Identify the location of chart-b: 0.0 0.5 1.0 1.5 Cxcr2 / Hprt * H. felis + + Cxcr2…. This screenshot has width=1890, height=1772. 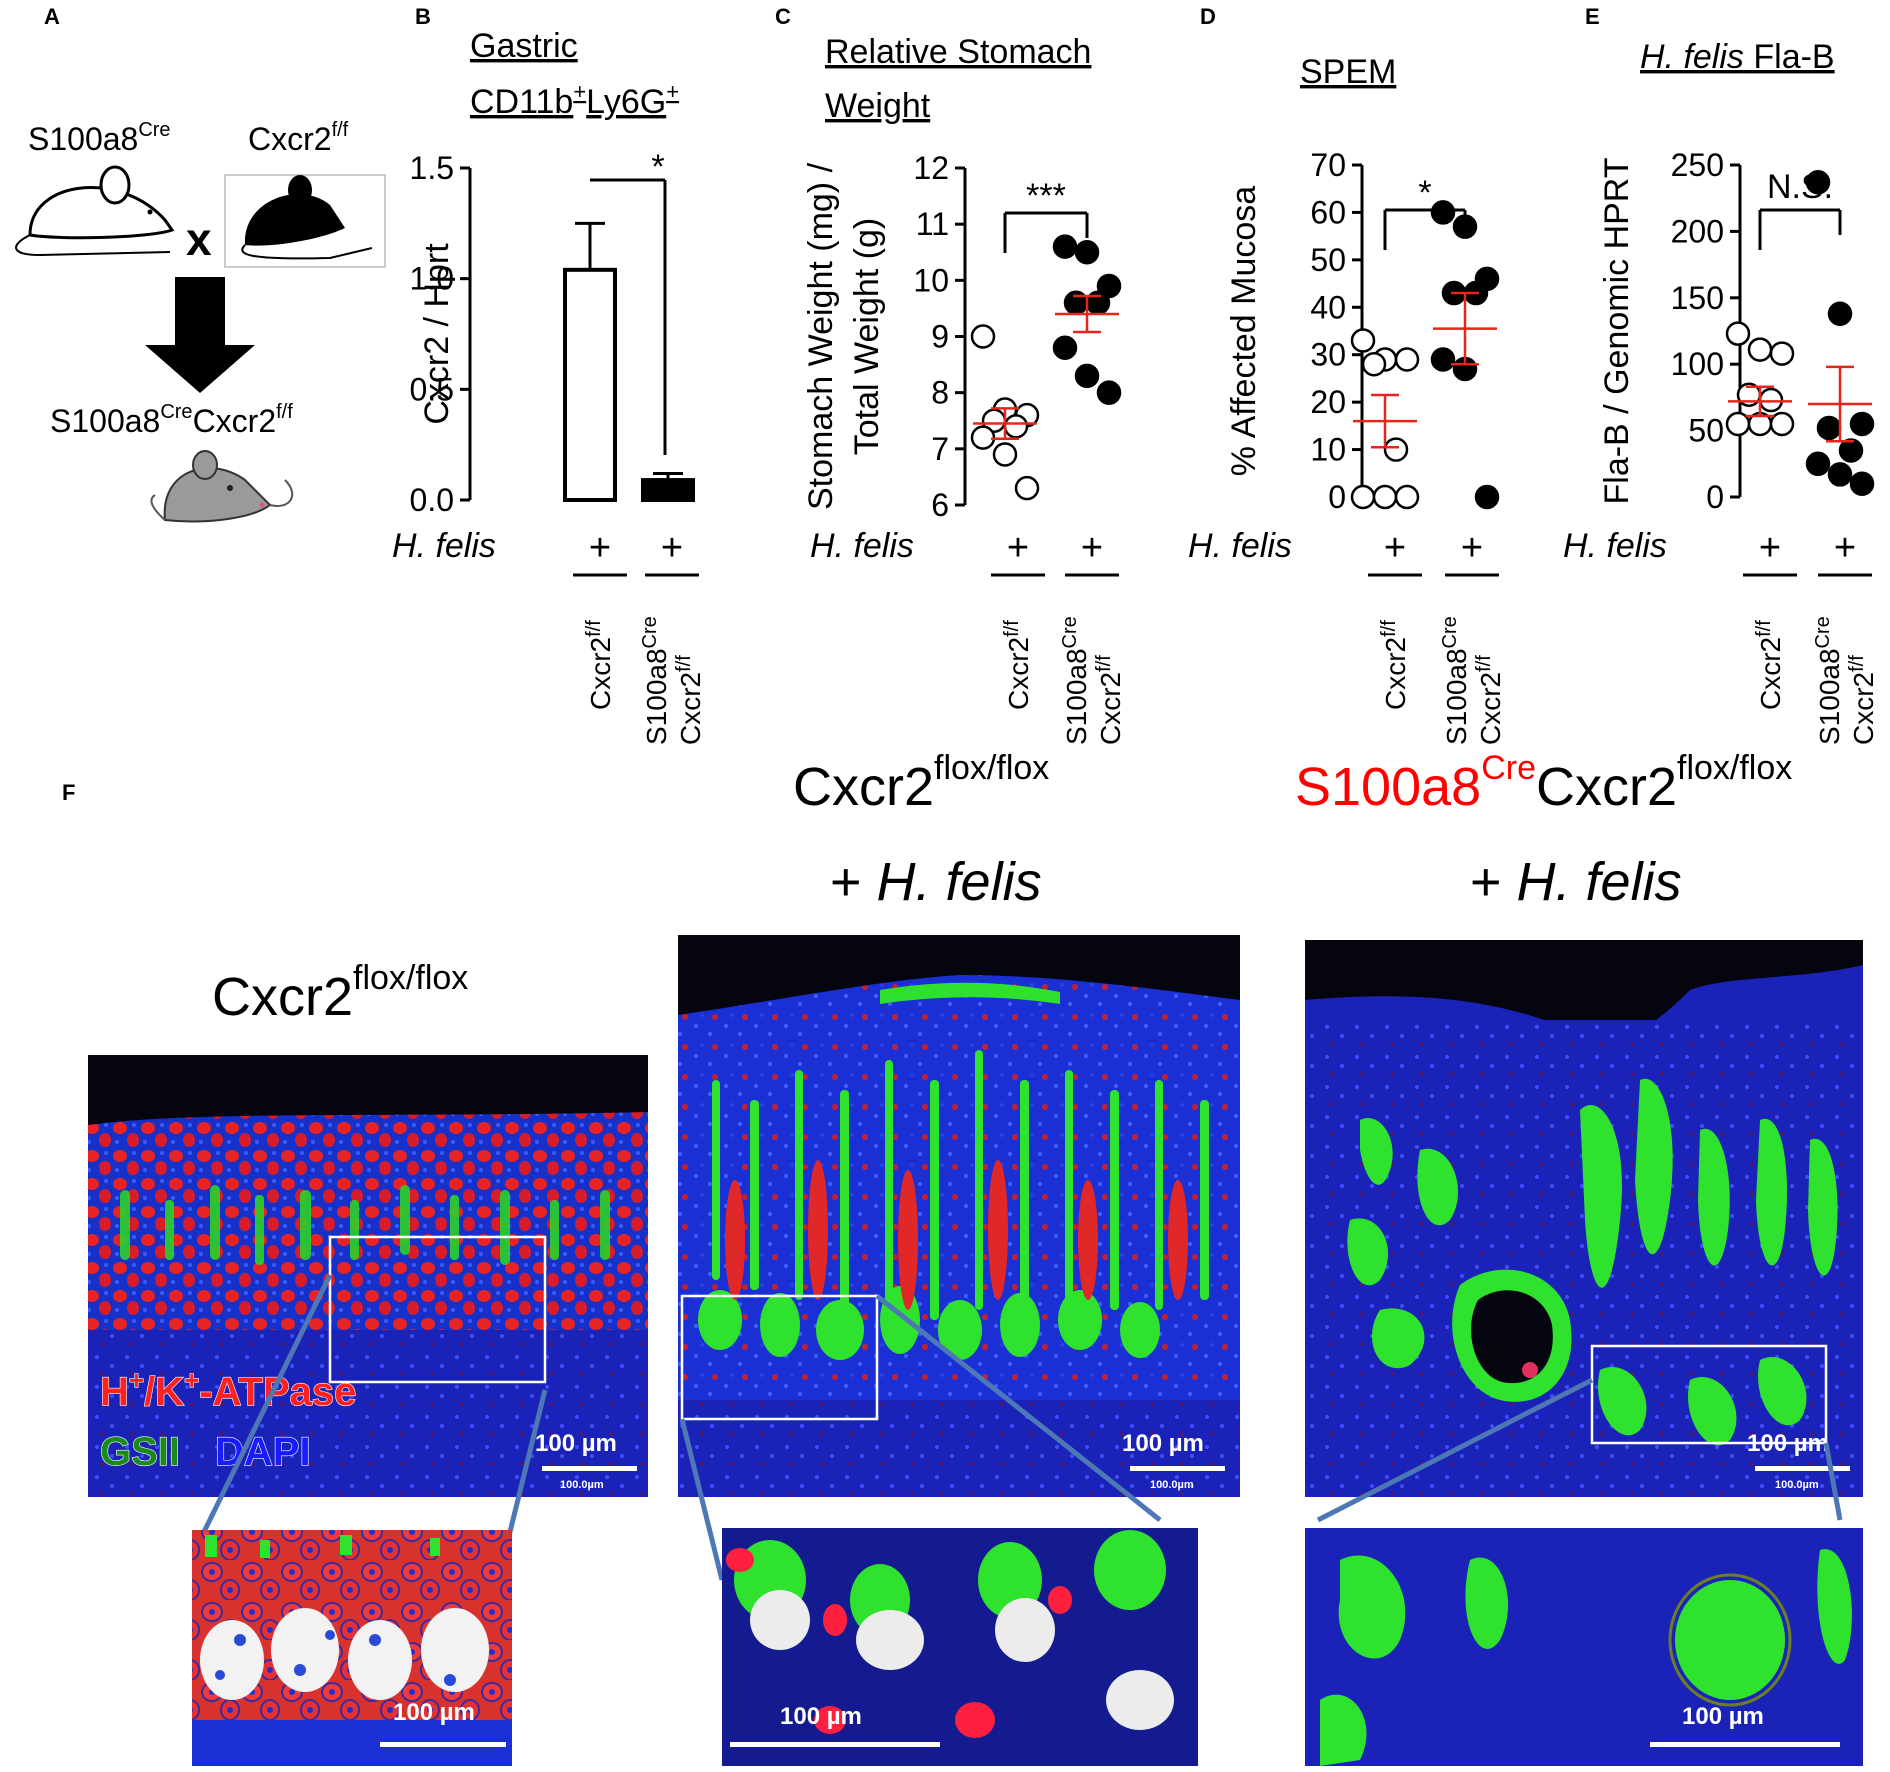
(549, 446).